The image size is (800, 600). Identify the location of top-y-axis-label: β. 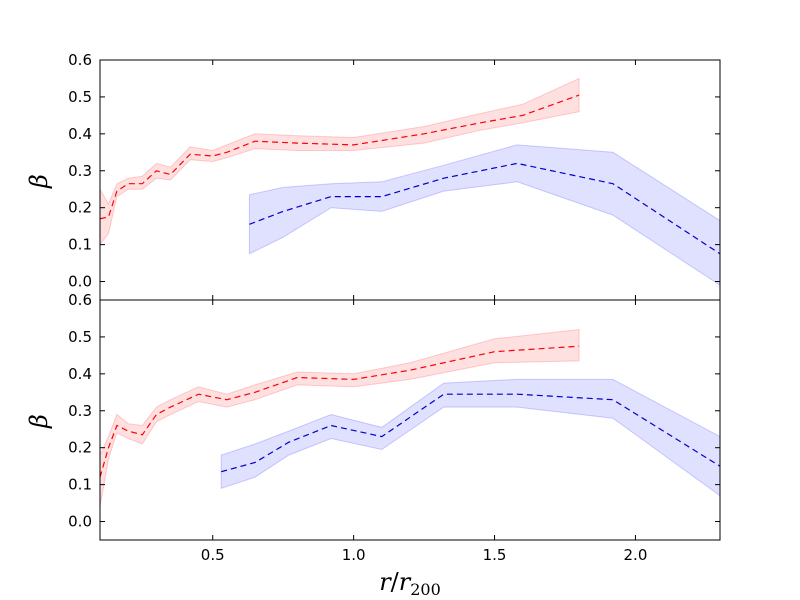
(39, 181).